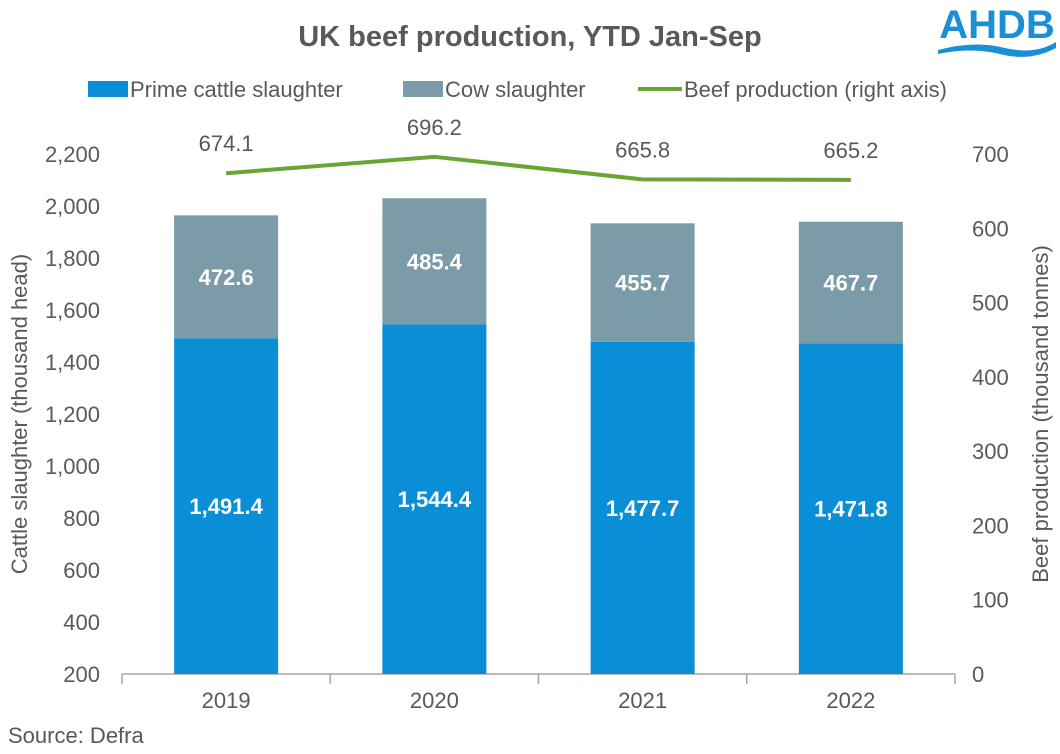  Describe the element at coordinates (72, 466) in the screenshot. I see `y-tick-label: 1,000` at that location.